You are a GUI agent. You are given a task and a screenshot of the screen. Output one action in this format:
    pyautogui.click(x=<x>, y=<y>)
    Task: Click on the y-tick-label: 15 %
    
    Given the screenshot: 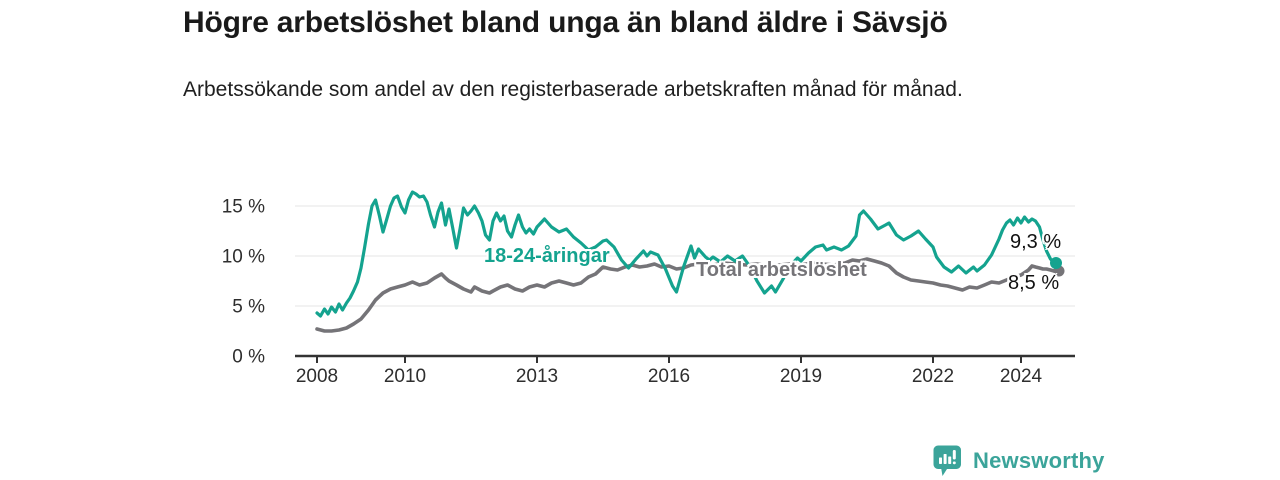 What is the action you would take?
    pyautogui.click(x=243, y=207)
    